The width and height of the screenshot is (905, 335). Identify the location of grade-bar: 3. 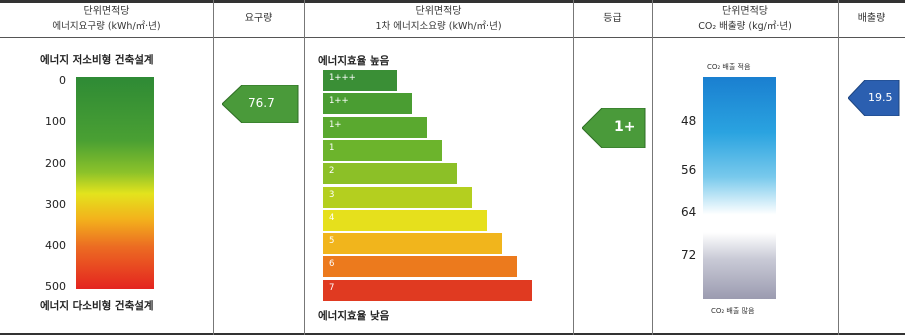
(397, 197).